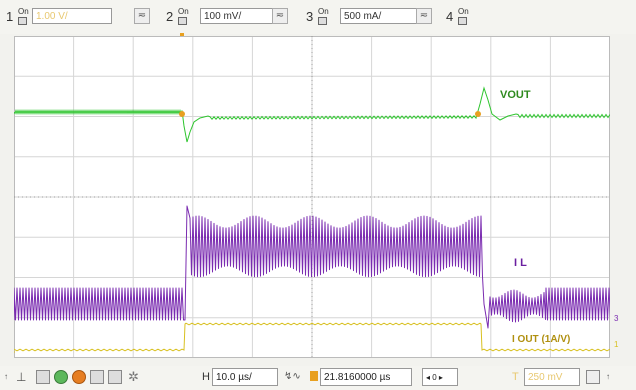  What do you see at coordinates (515, 95) in the screenshot?
I see `vout-label: VOUT` at bounding box center [515, 95].